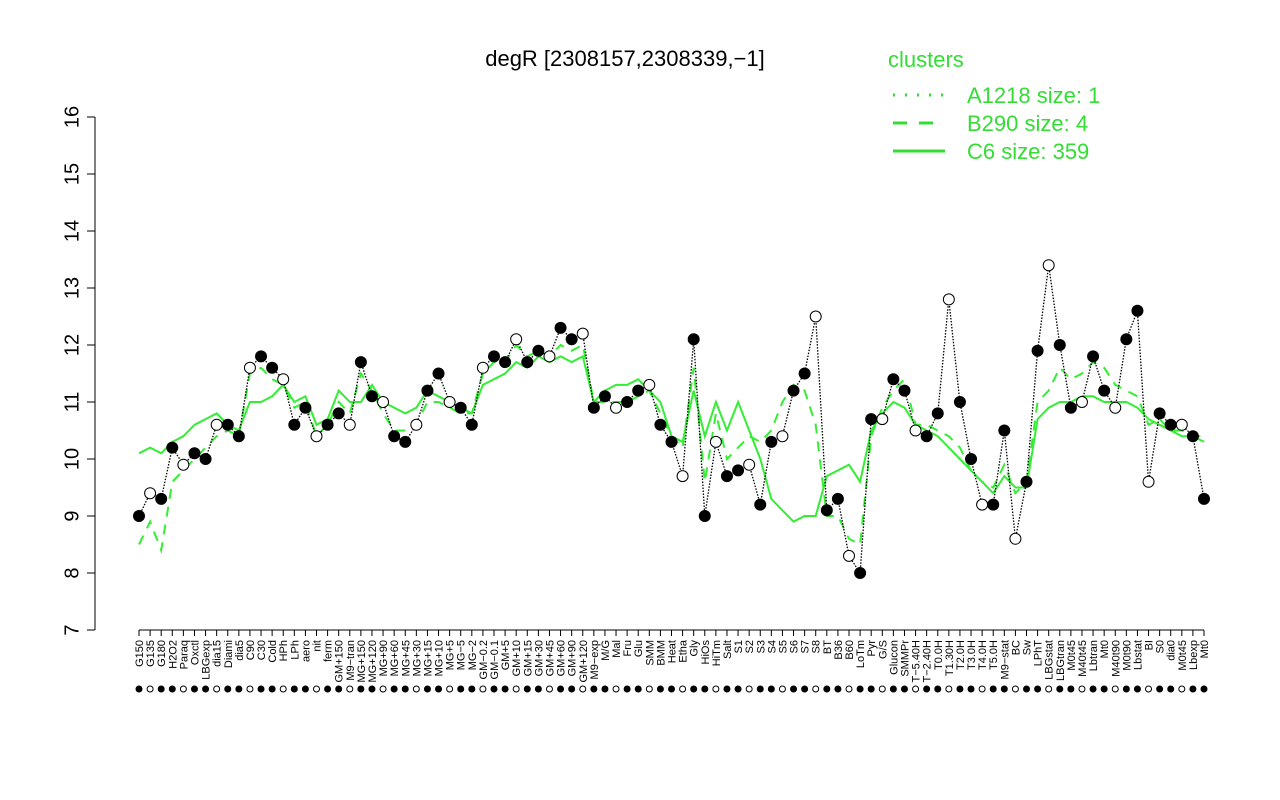 The image size is (1280, 800). Describe the element at coordinates (1105, 649) in the screenshot. I see `x-tick-label: Mt0` at that location.